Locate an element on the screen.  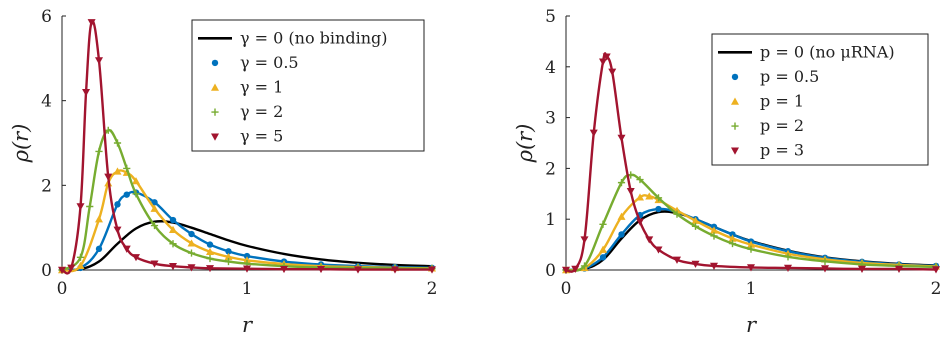
legend-item: γ = 1 is located at coordinates (247, 87).